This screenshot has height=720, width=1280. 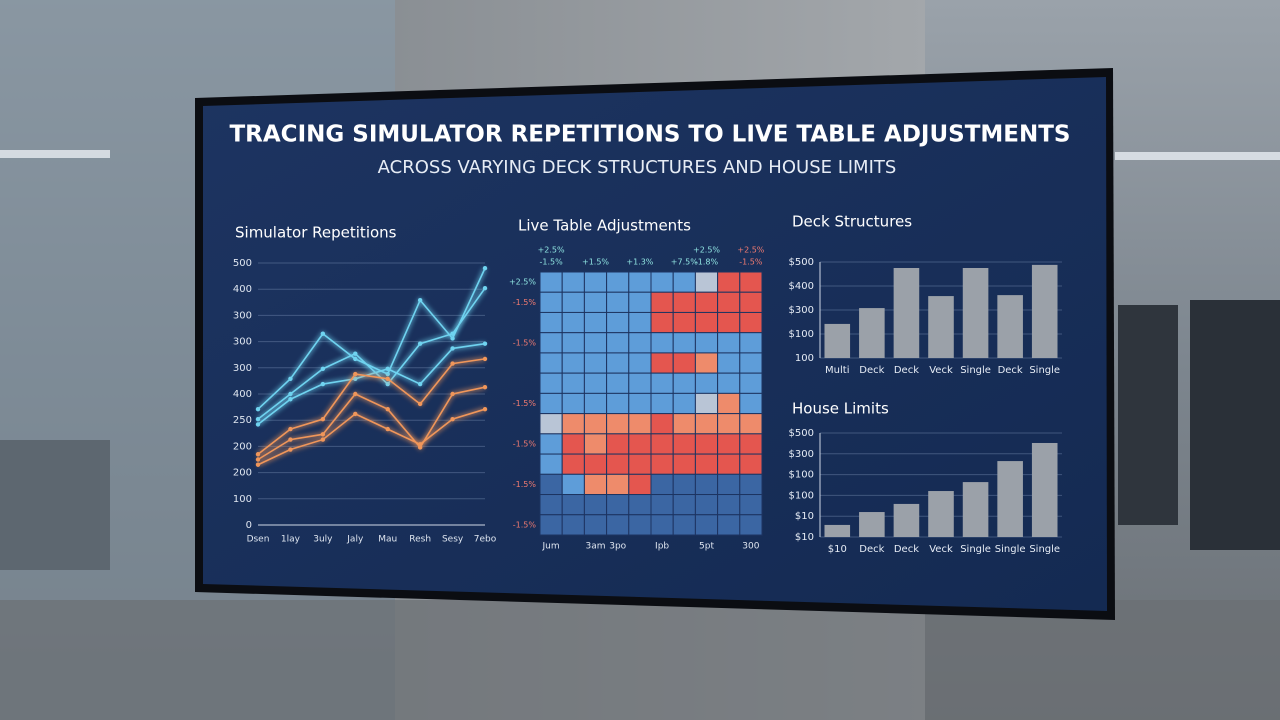 What do you see at coordinates (975, 370) in the screenshot?
I see `x-tick-label: Single` at bounding box center [975, 370].